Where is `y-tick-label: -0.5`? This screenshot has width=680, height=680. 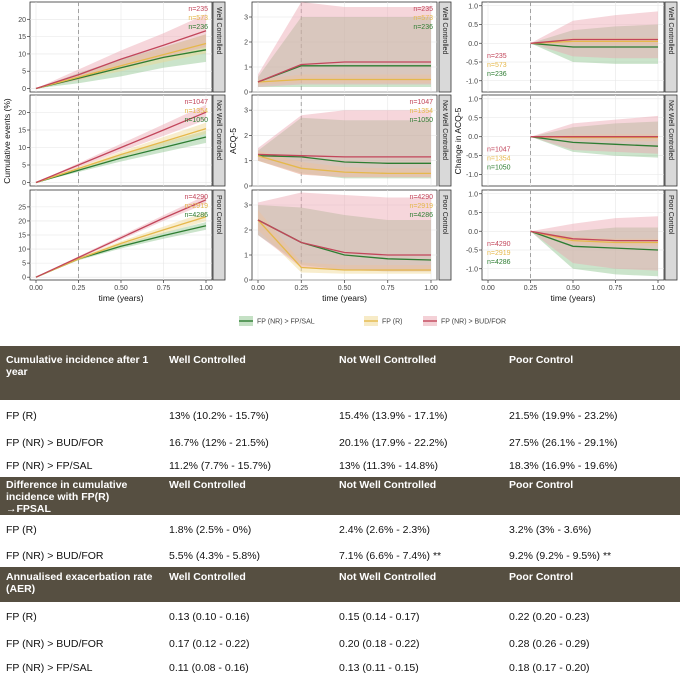
y-tick-label: -0.5 is located at coordinates (472, 156).